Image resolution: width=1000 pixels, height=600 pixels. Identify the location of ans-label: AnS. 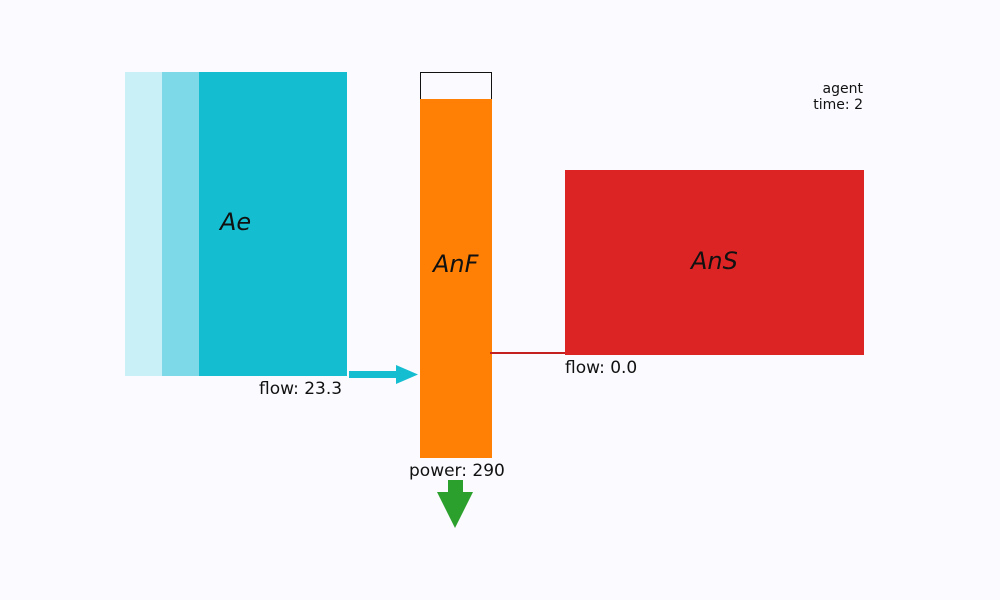
(714, 261).